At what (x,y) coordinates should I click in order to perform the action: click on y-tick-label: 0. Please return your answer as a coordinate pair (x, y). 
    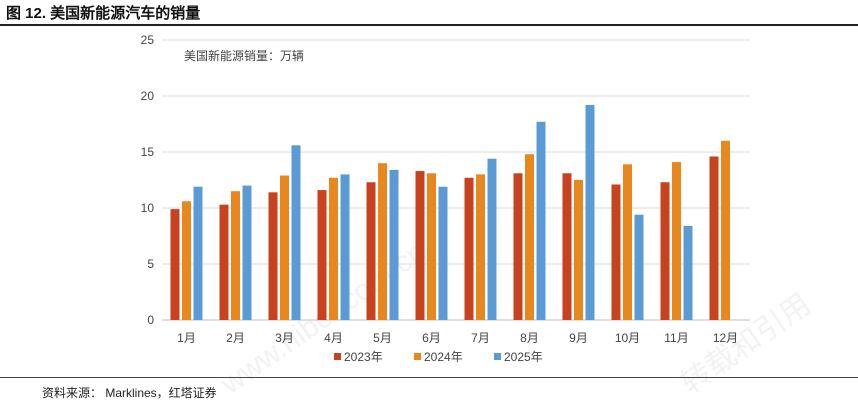
    Looking at the image, I should click on (150, 320).